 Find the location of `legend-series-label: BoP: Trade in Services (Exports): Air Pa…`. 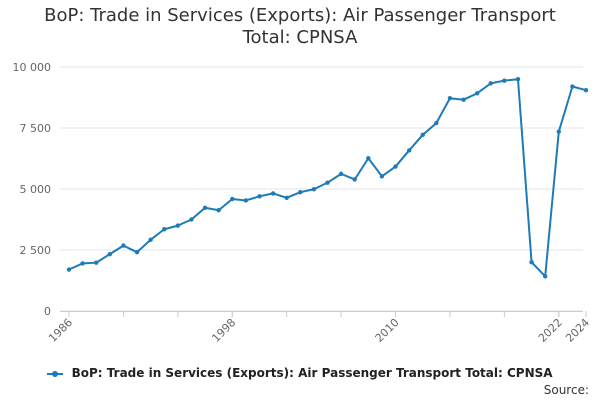

legend-series-label: BoP: Trade in Services (Exports): Air Pa… is located at coordinates (312, 373).